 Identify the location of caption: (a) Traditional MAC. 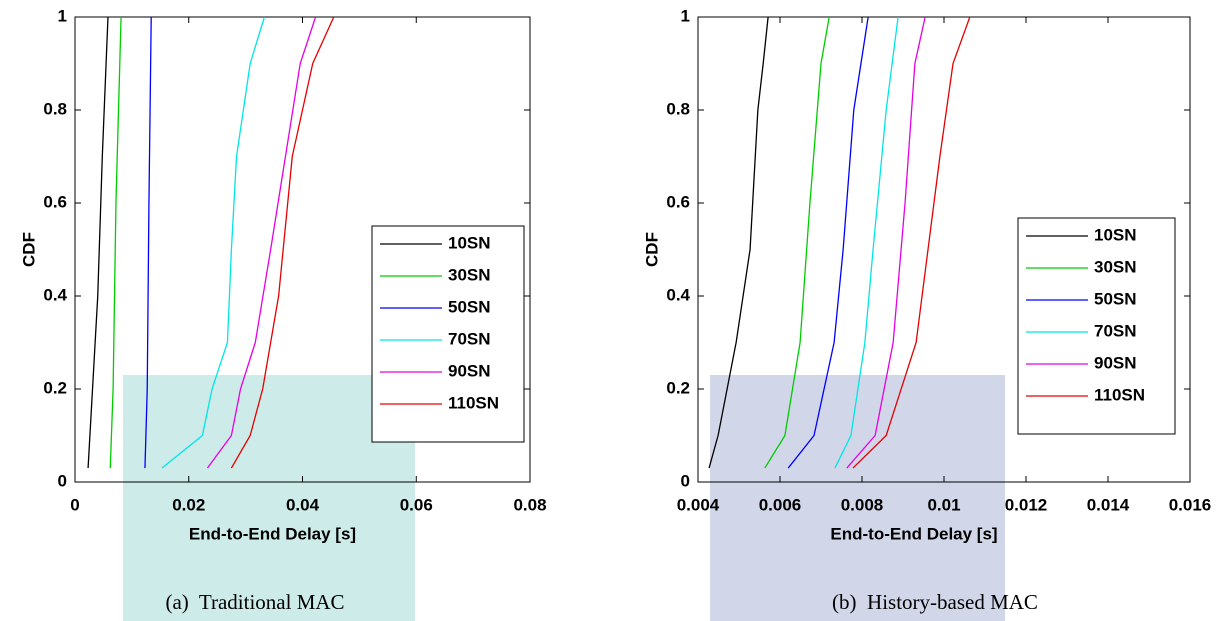
(254, 602).